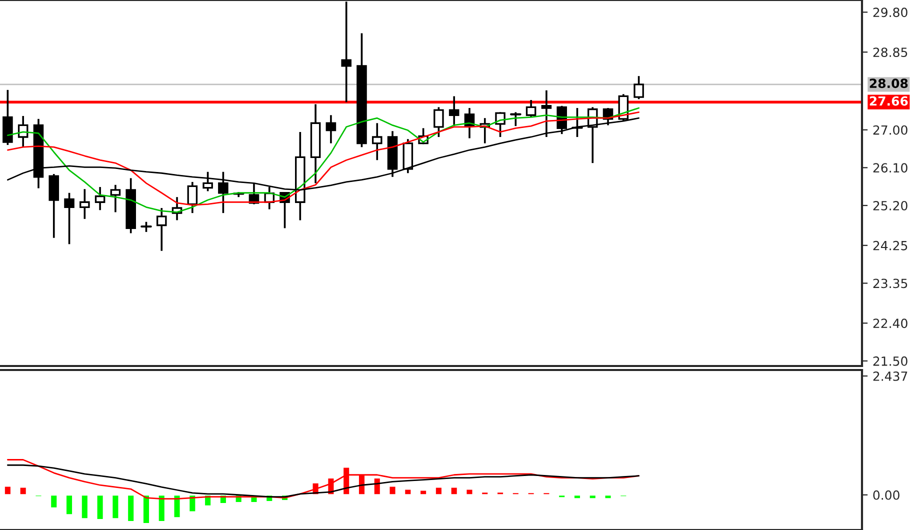 This screenshot has width=915, height=530. What do you see at coordinates (890, 376) in the screenshot?
I see `y-tick-label: 2.437` at bounding box center [890, 376].